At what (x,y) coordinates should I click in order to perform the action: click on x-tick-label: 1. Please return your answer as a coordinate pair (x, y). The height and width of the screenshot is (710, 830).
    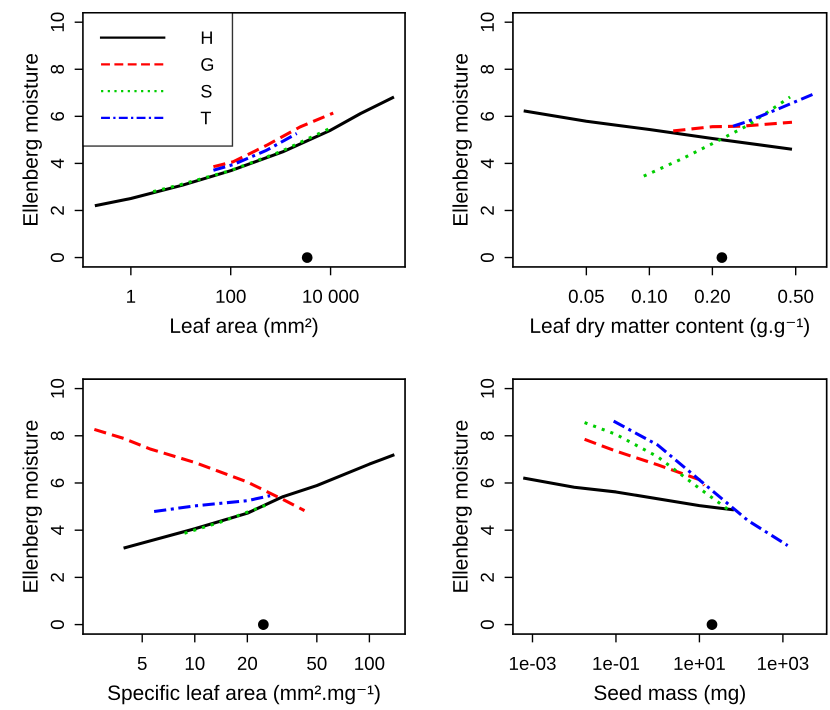
    Looking at the image, I should click on (131, 296).